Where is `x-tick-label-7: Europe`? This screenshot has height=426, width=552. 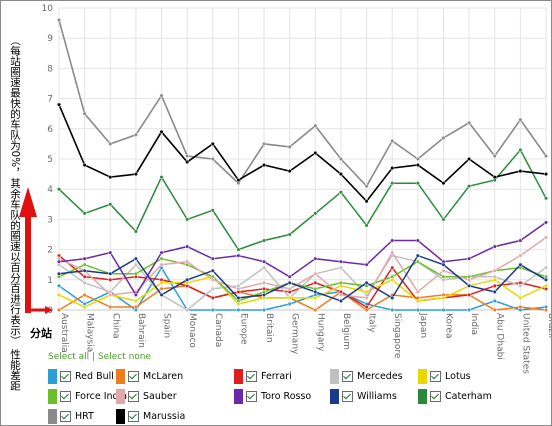
x-tick-label-7: Europe is located at coordinates (243, 329).